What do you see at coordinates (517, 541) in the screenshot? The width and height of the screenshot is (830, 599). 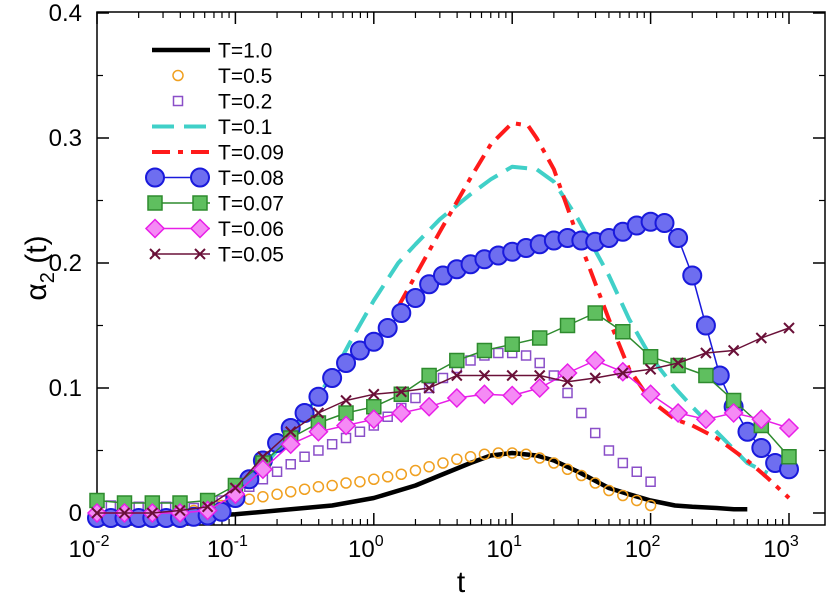 I see `x-tick-label-exponent: 1` at bounding box center [517, 541].